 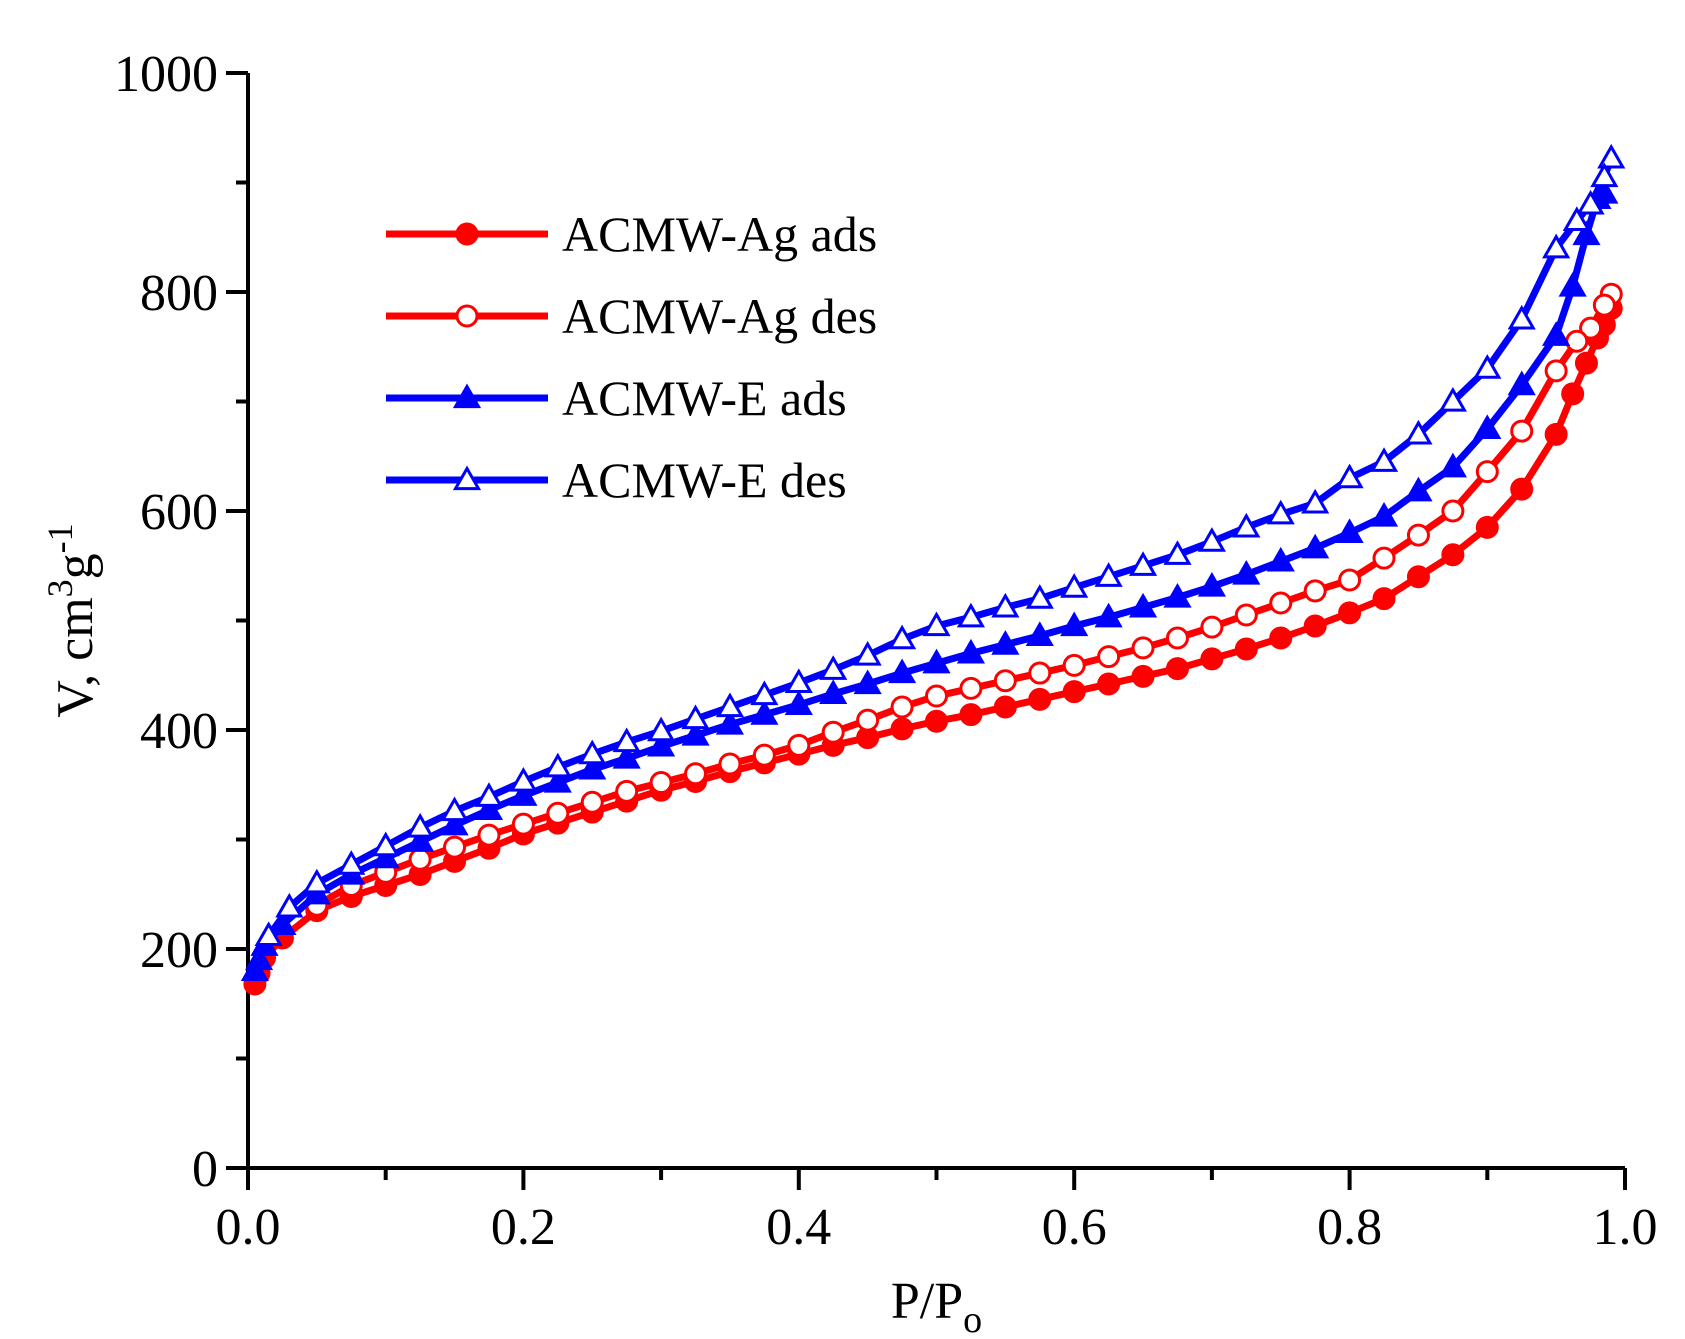 I want to click on y-tick-label: 0, so click(x=205, y=1169).